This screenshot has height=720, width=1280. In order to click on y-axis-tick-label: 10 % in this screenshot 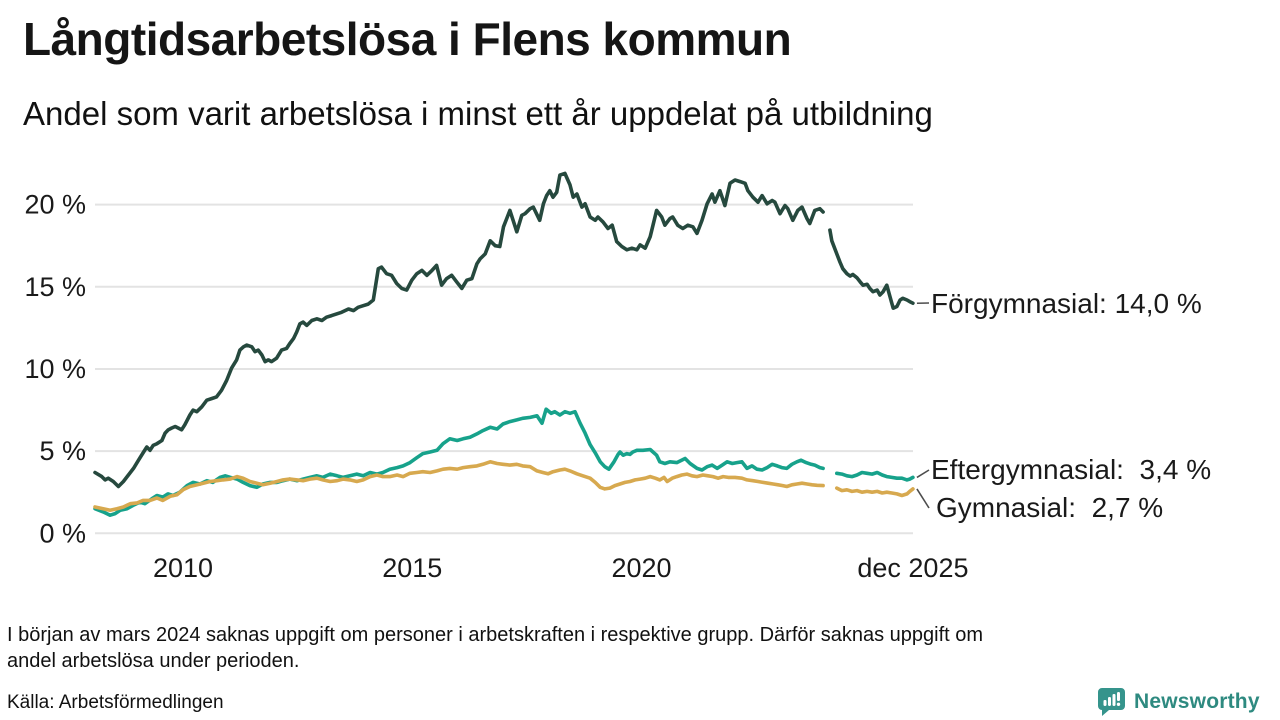, I will do `click(55, 369)`.